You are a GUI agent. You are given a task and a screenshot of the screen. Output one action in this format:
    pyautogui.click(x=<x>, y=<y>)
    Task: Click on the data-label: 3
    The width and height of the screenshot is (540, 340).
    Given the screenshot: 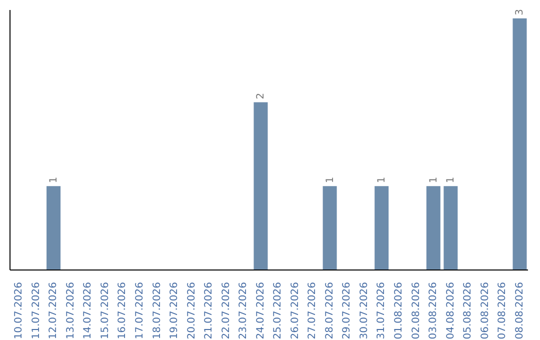 What is the action you would take?
    pyautogui.click(x=520, y=12)
    